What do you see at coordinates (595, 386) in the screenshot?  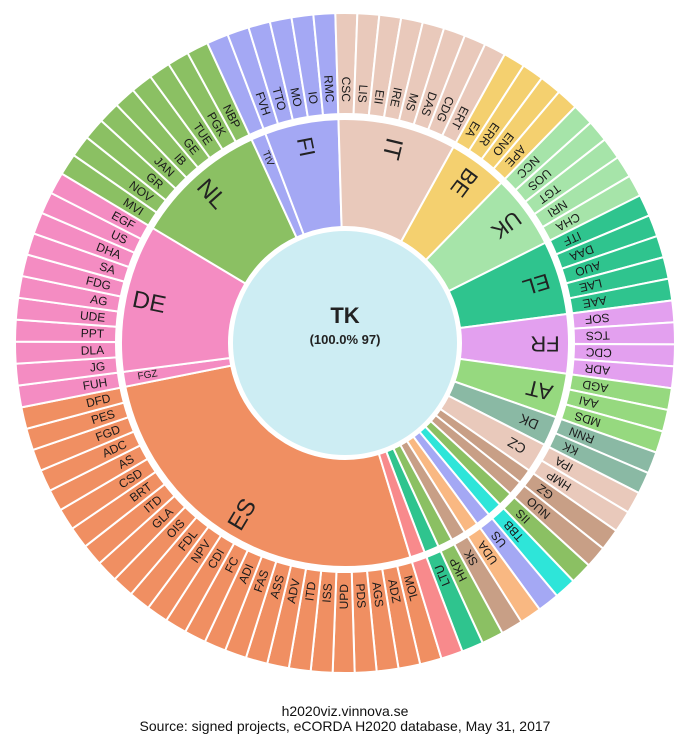 I see `outer-label-agd: AGD` at bounding box center [595, 386].